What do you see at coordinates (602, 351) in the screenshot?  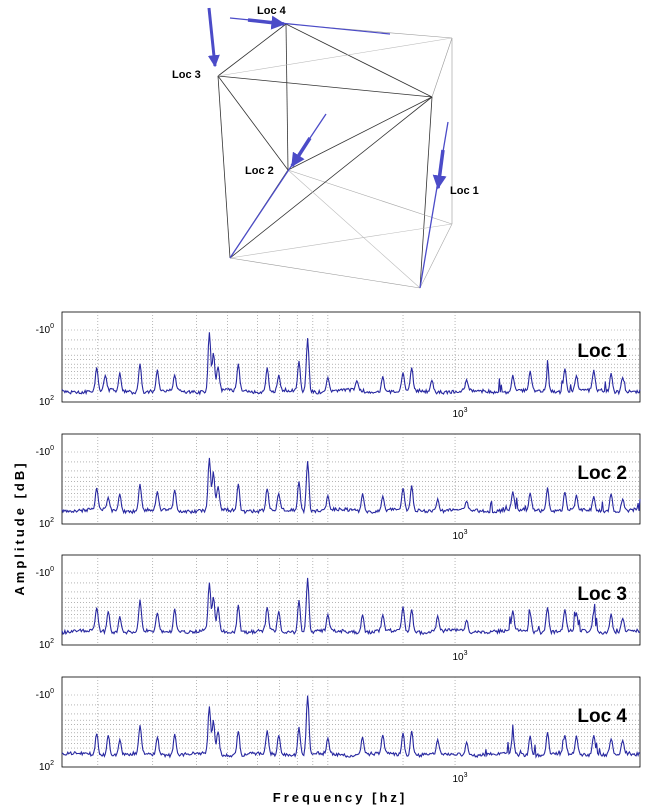 I see `panel-title: Loc 1` at bounding box center [602, 351].